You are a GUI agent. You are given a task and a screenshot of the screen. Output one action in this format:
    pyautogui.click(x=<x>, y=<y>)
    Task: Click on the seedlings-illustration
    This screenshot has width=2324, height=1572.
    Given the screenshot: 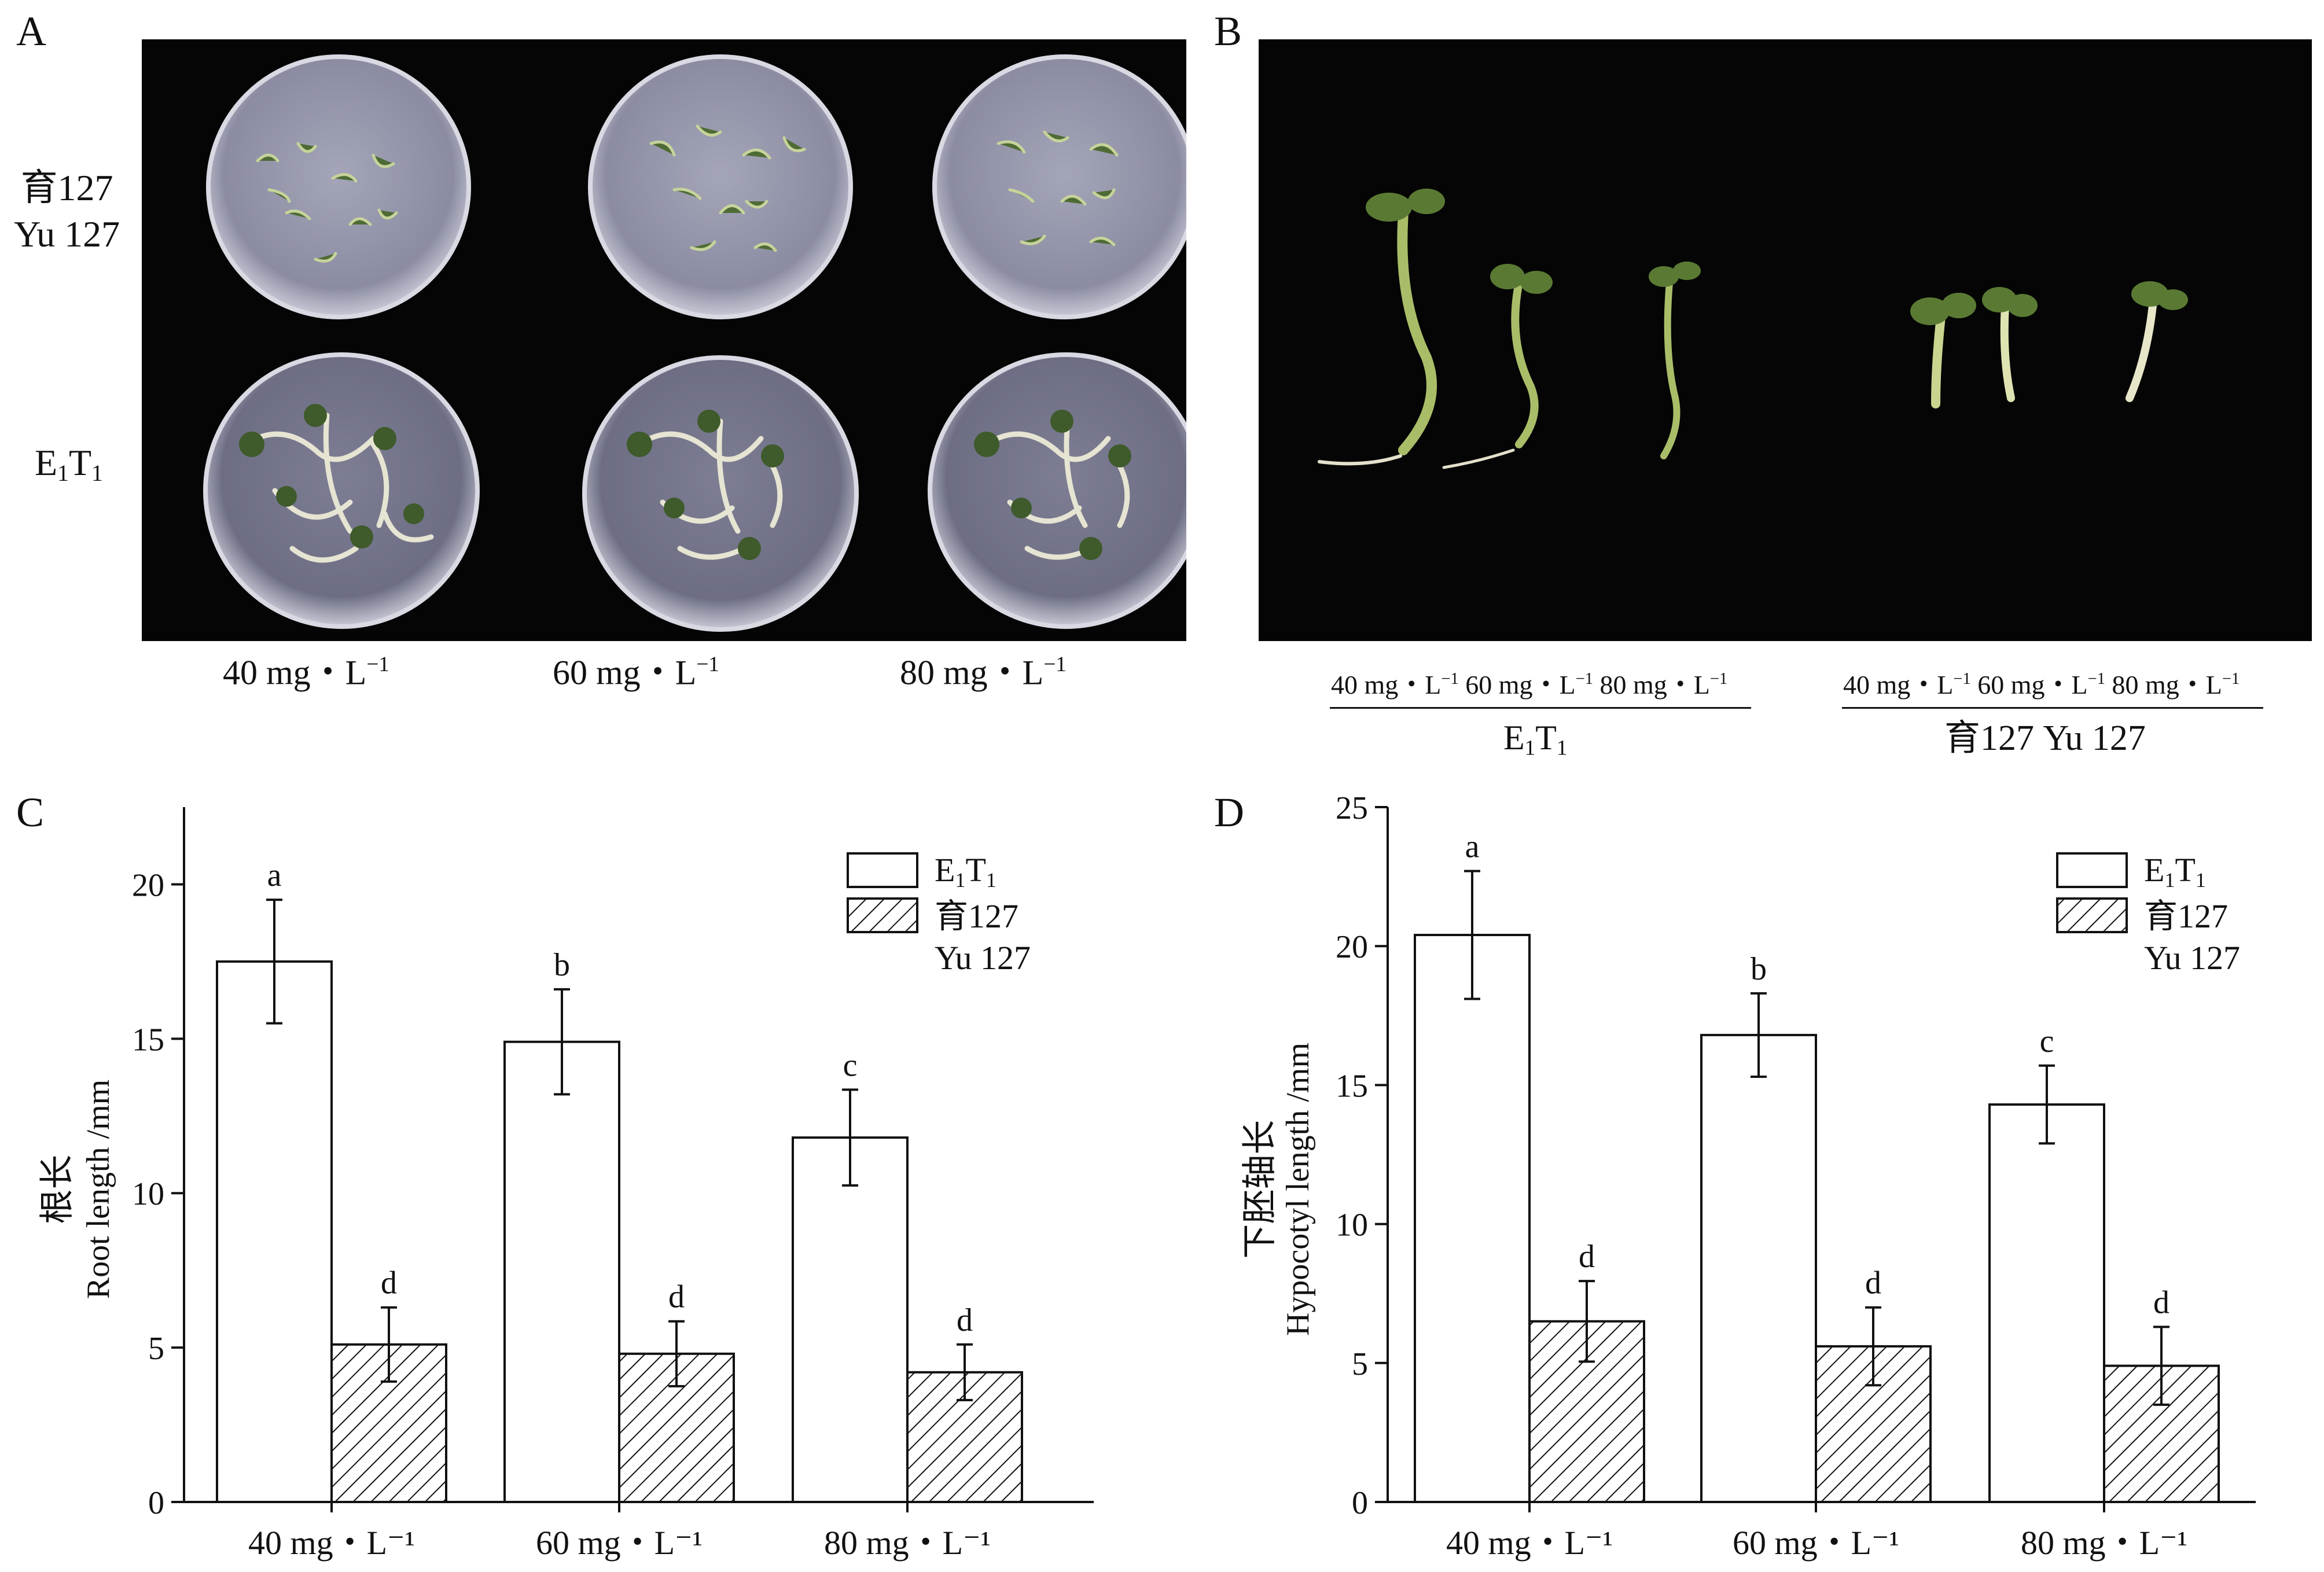 What is the action you would take?
    pyautogui.click(x=1753, y=329)
    